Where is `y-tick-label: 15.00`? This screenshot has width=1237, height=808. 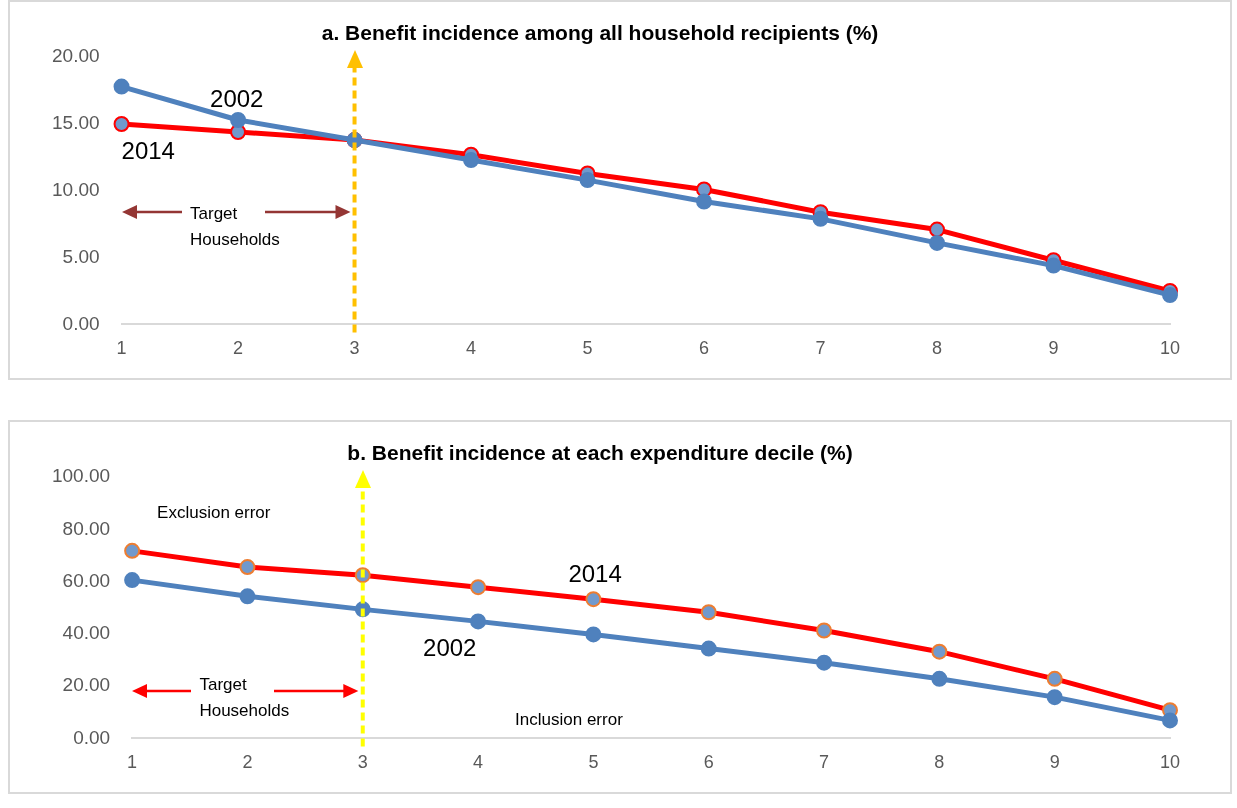
y-tick-label: 15.00 is located at coordinates (76, 123).